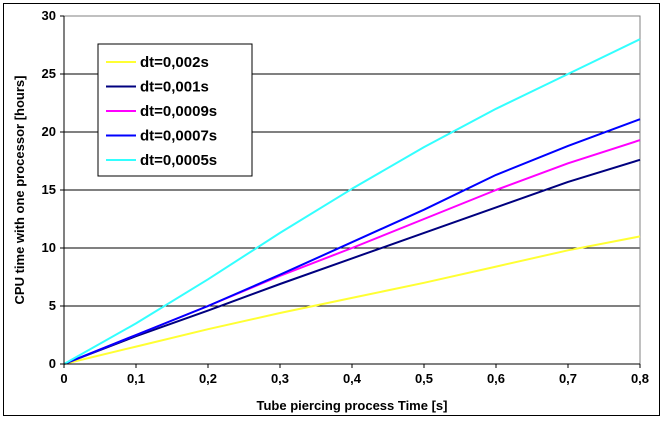 This screenshot has width=665, height=421. I want to click on y-tick-label: 0, so click(52, 363).